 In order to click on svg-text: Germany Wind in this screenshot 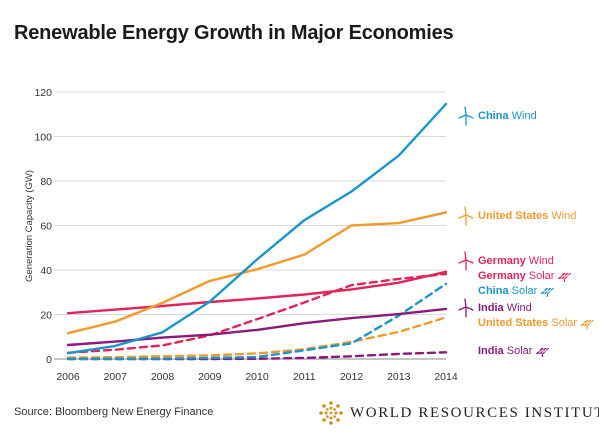, I will do `click(516, 261)`.